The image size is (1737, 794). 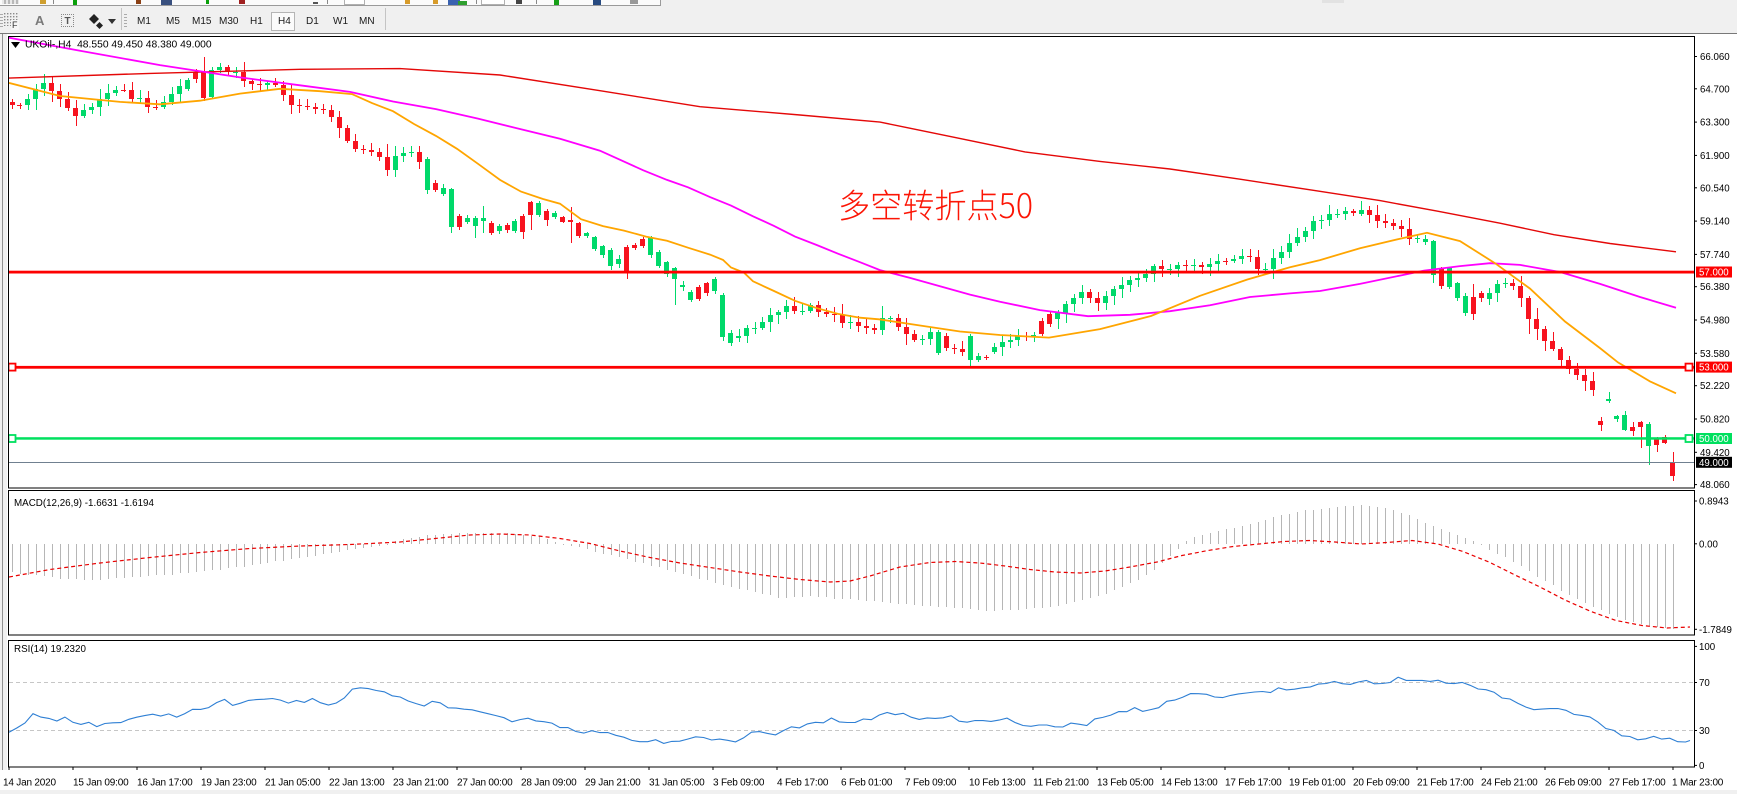 I want to click on svg-text: 6 Feb 01:00, so click(x=867, y=783).